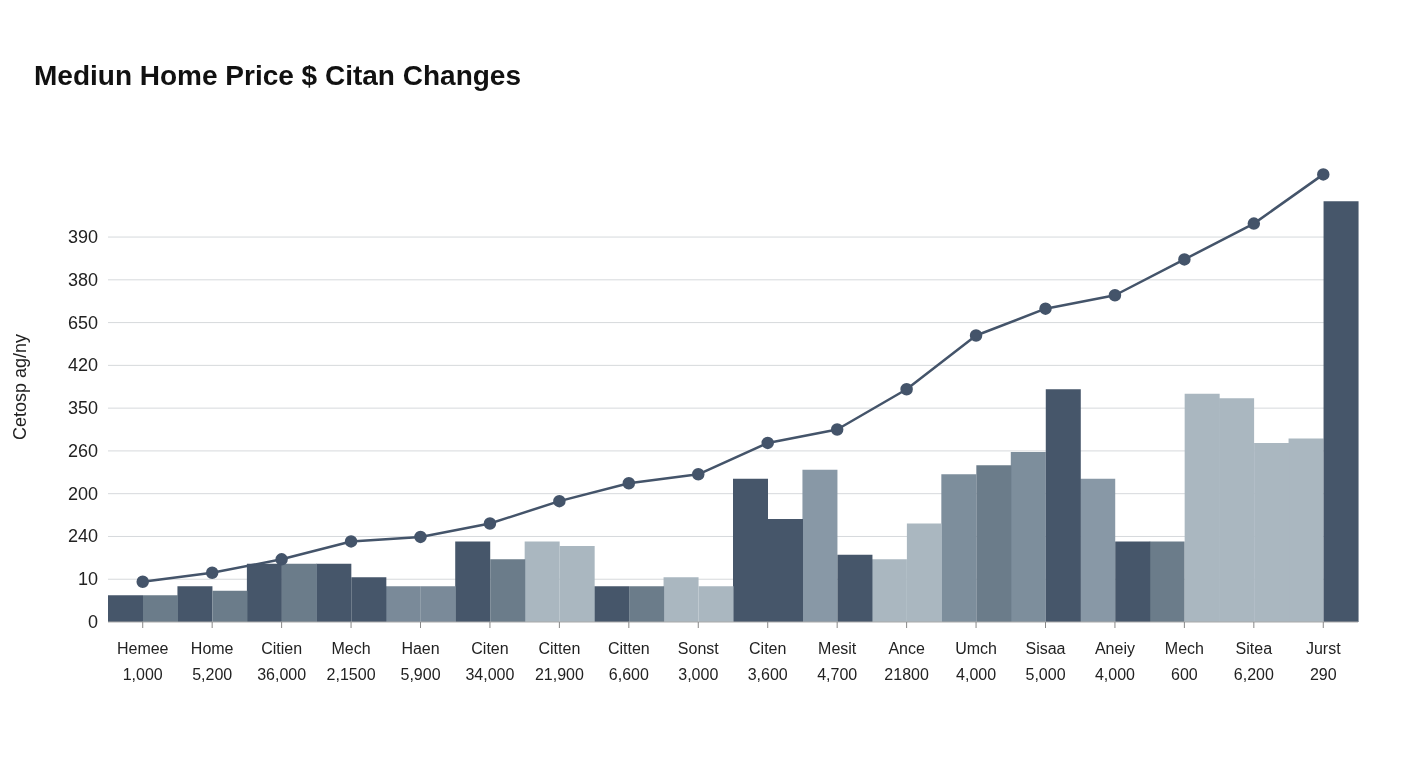 The height and width of the screenshot is (768, 1408). I want to click on x-tick-label: Citten 6,600, so click(628, 661).